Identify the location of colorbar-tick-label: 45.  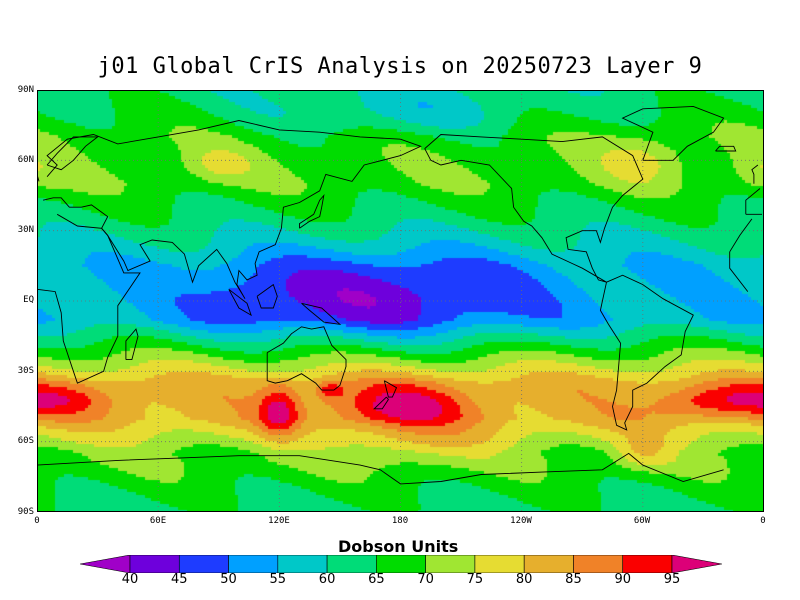
(179, 579).